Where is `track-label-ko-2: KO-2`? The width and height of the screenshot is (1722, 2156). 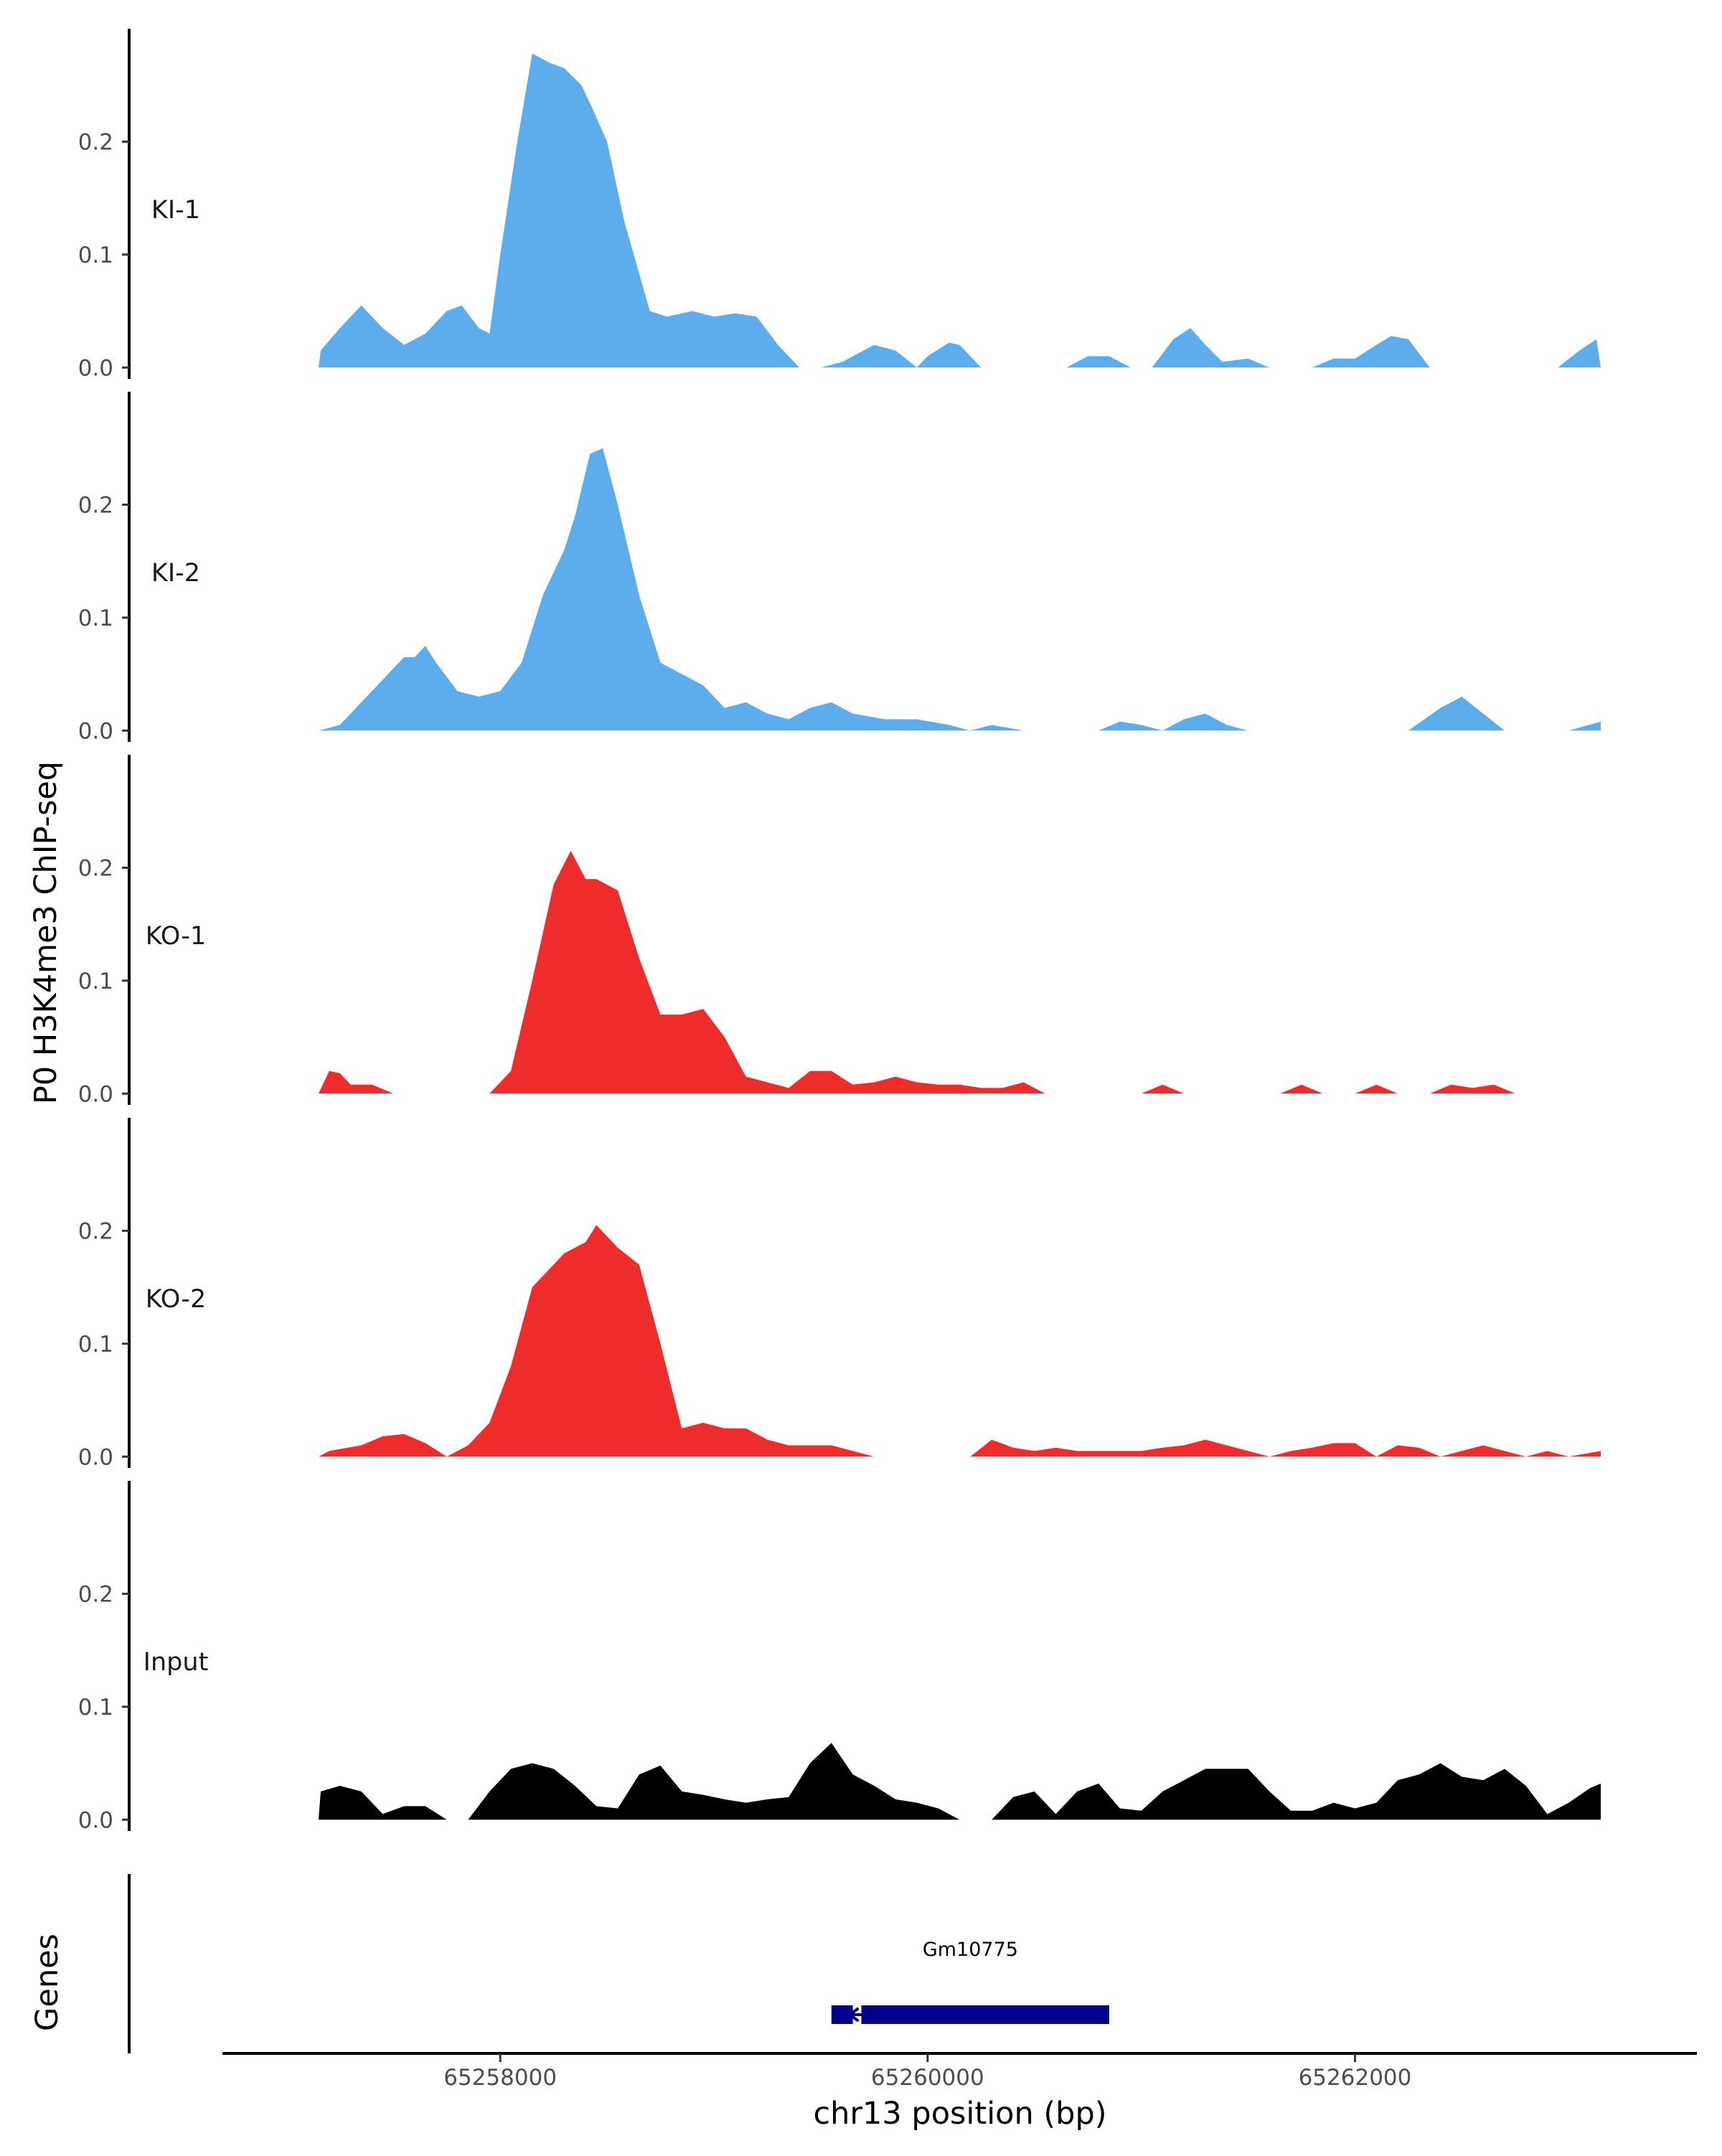
track-label-ko-2: KO-2 is located at coordinates (176, 1299).